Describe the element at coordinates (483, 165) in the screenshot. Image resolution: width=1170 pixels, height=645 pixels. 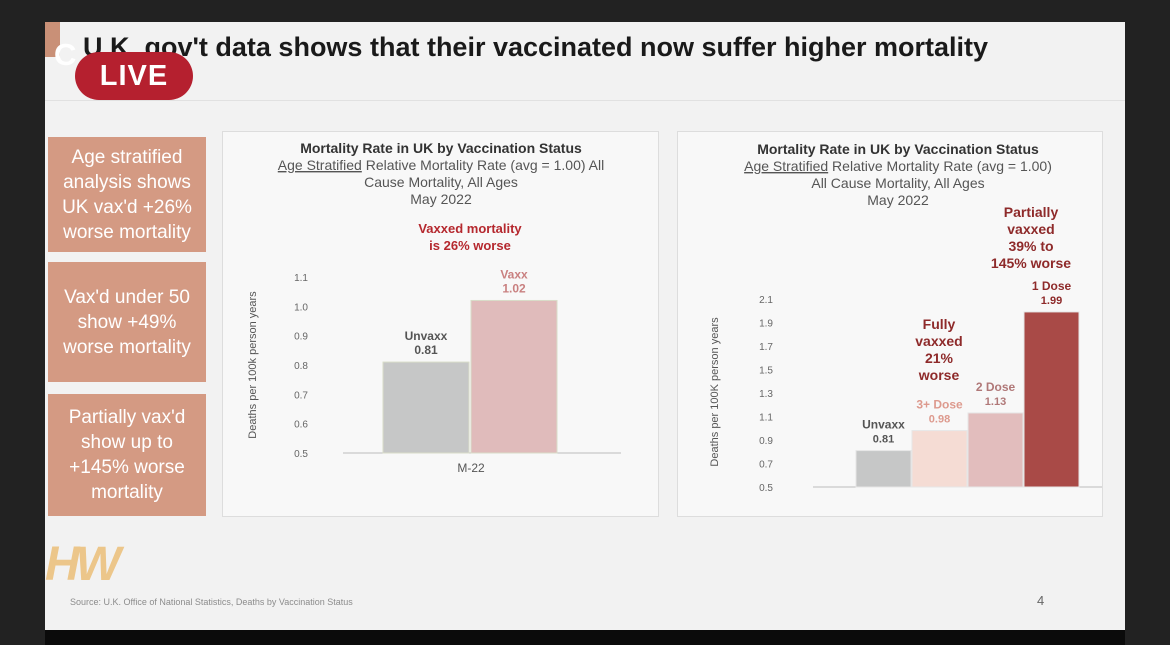
I see `chart-subtitle-rest: Relative Mortality Rate (avg = 1.00) All` at that location.